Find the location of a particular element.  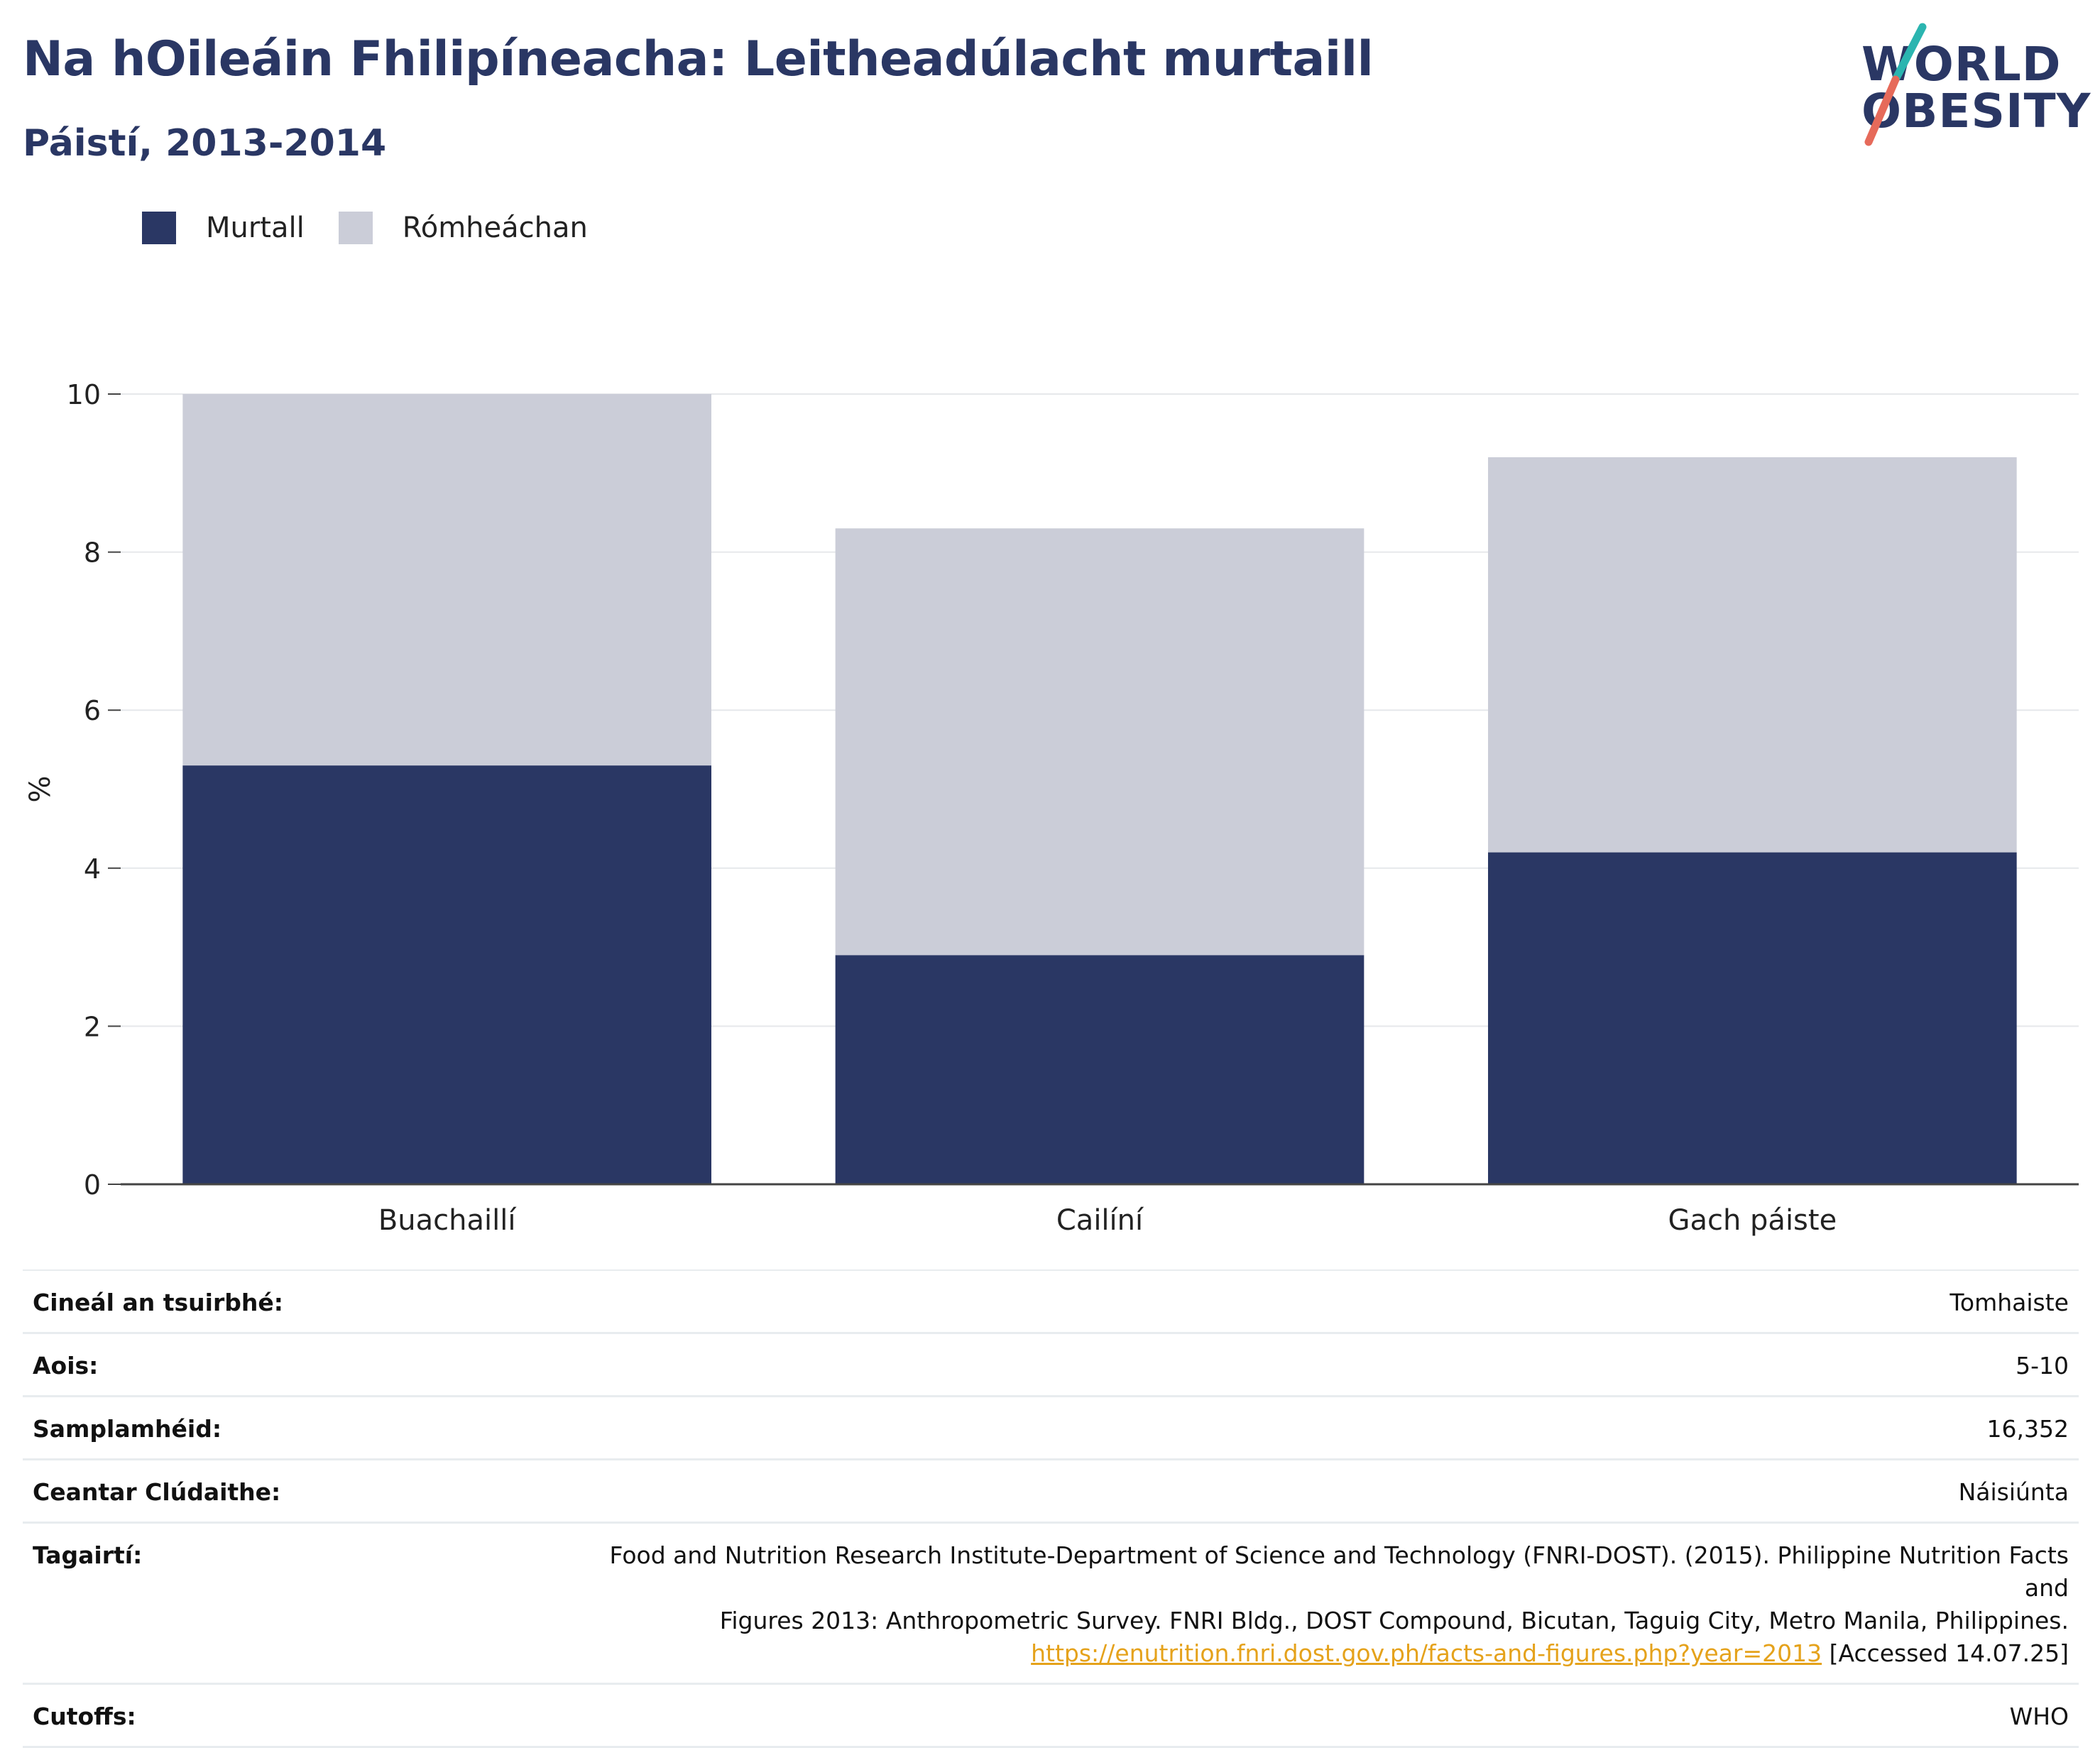

legend-label-obese: Murtall is located at coordinates (255, 228).